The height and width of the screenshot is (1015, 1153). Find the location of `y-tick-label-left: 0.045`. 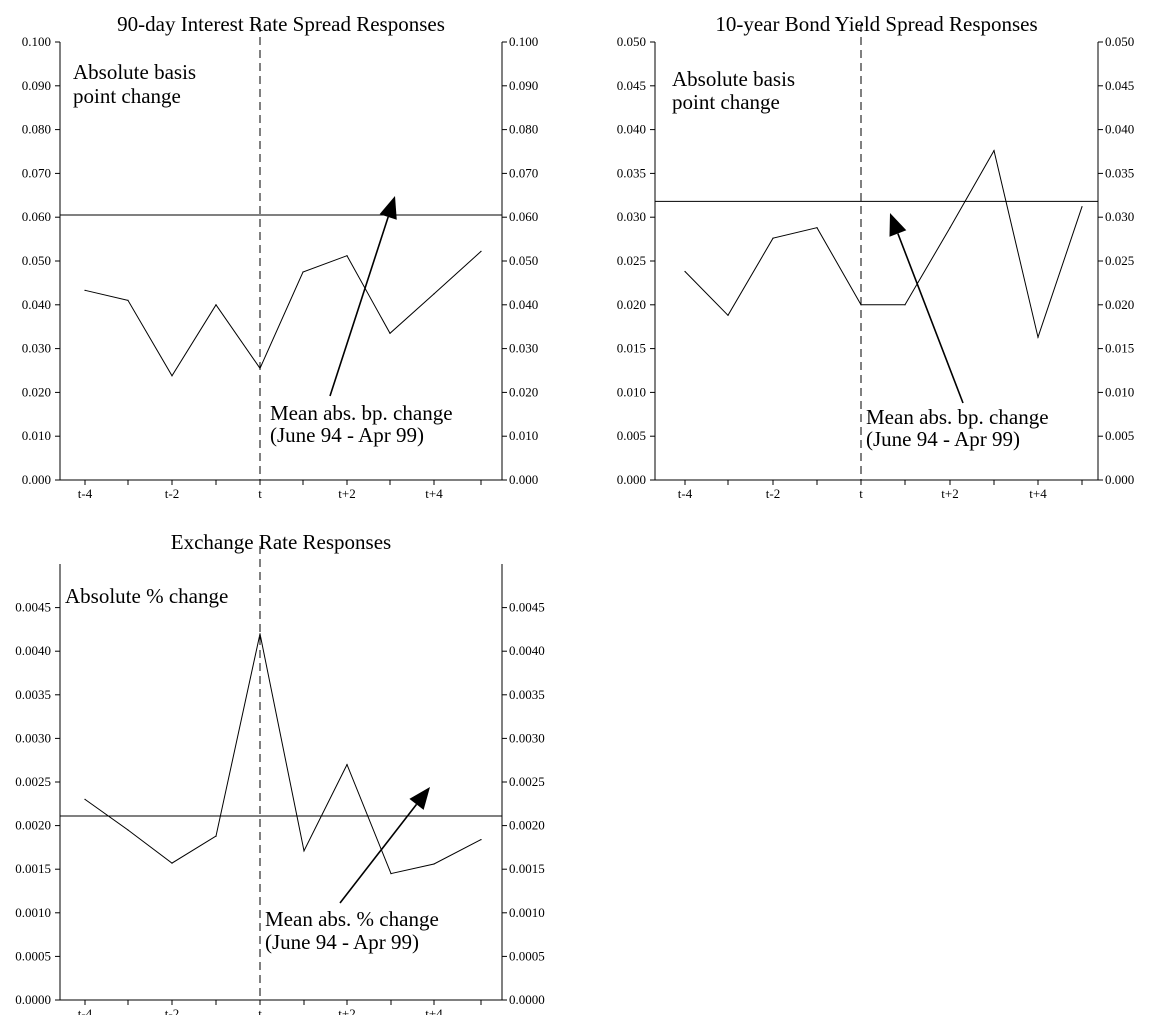

y-tick-label-left: 0.045 is located at coordinates (631, 85).